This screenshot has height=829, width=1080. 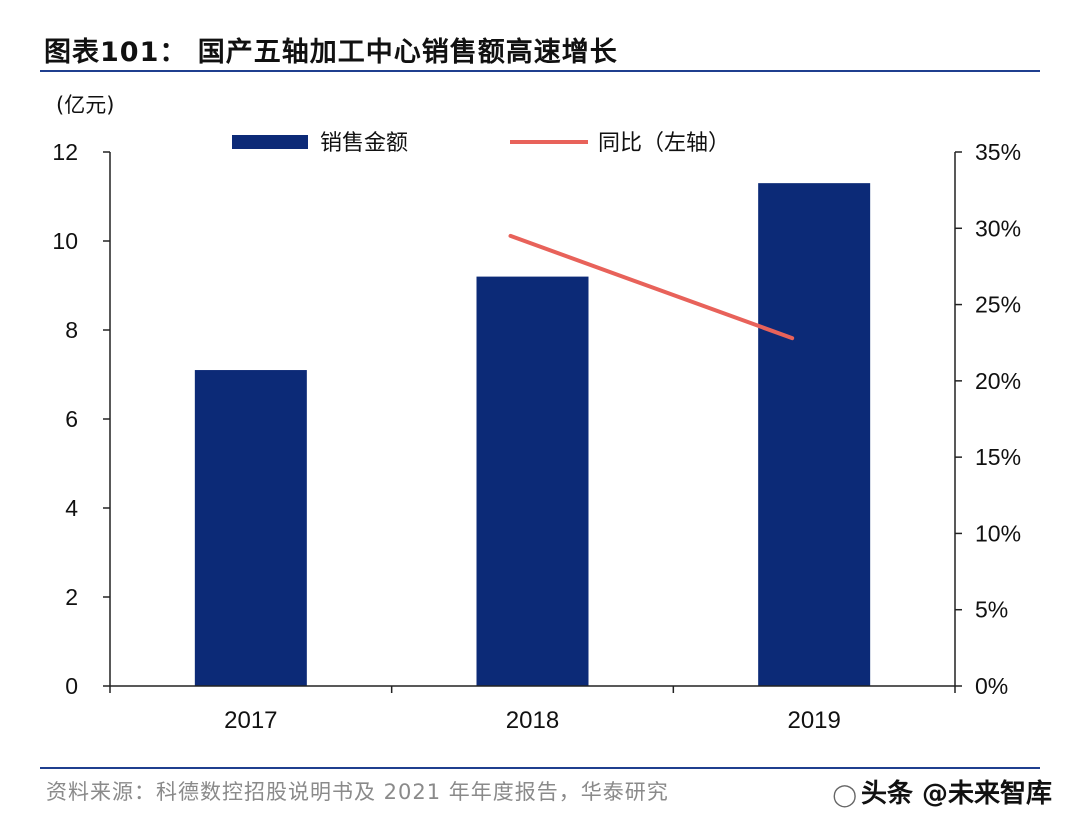 What do you see at coordinates (814, 434) in the screenshot?
I see `bar-2019` at bounding box center [814, 434].